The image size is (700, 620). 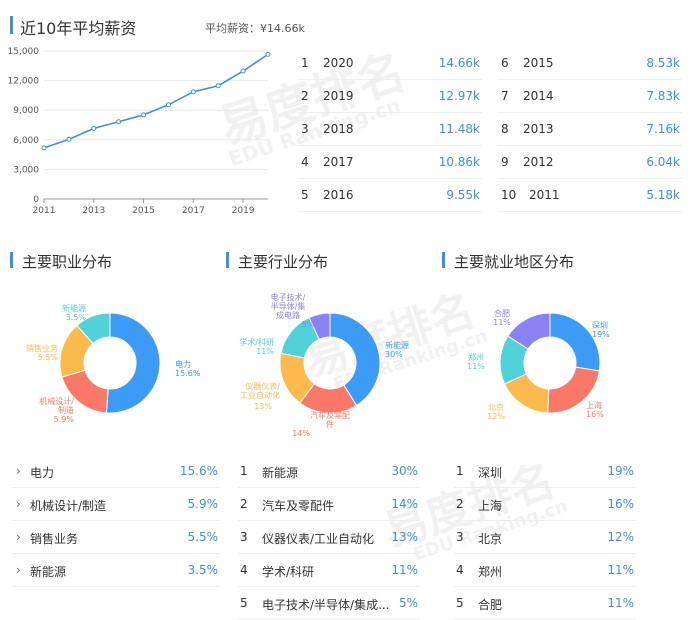 I want to click on row-salary: 12.97k, so click(x=459, y=96).